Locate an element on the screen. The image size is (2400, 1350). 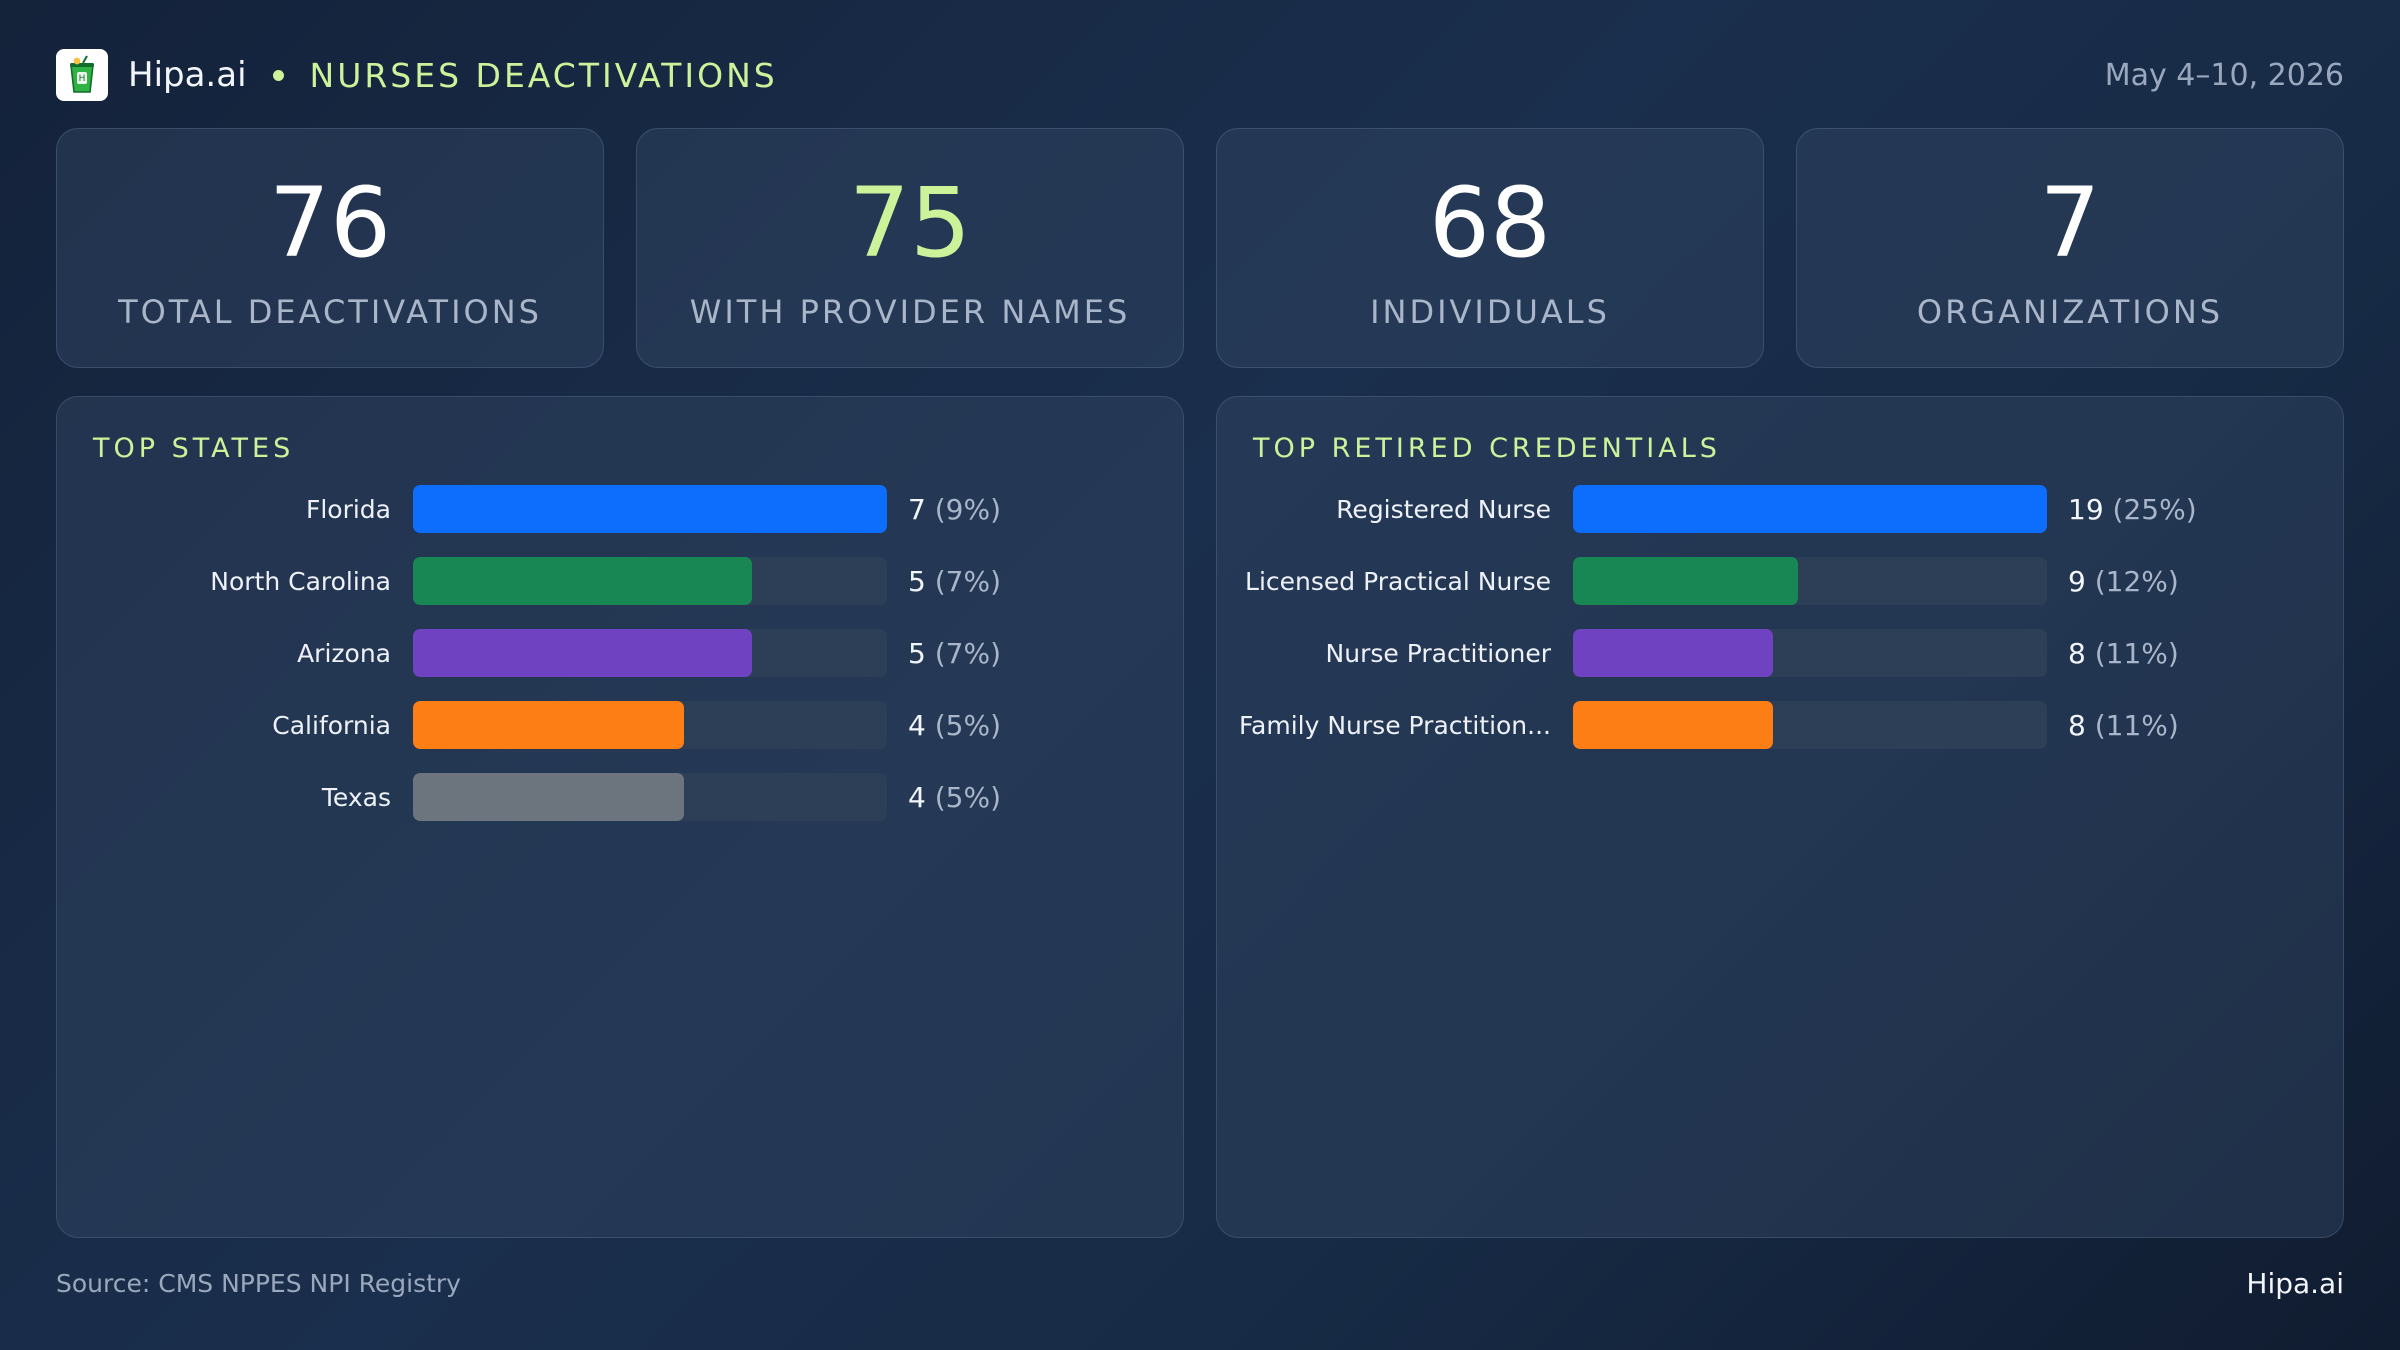
stat-card-with-provider-names: 75 WITH PROVIDER NAMES is located at coordinates (910, 248).